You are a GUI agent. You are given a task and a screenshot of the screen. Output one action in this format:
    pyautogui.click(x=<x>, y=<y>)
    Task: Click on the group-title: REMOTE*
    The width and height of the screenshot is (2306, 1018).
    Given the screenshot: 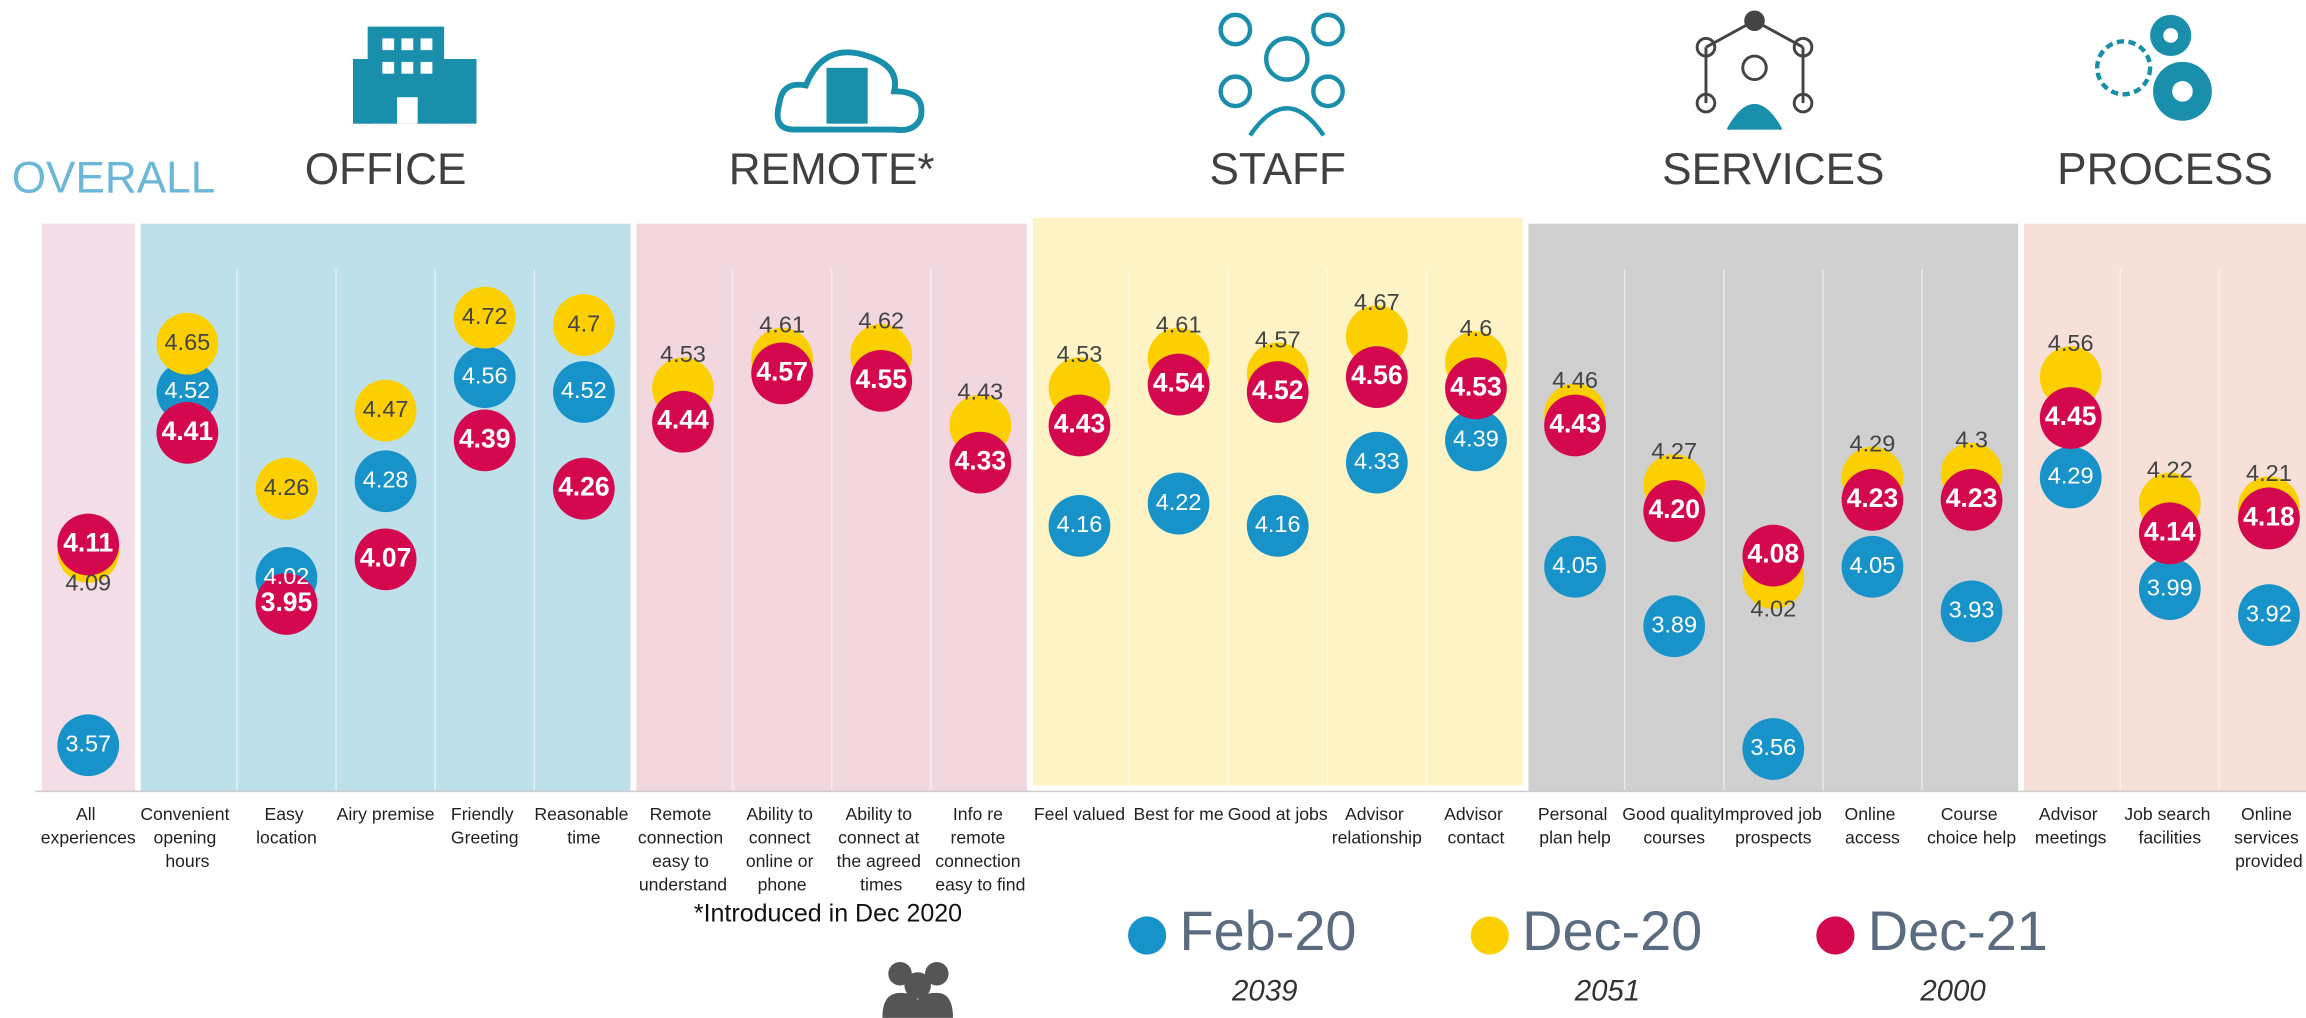 What is the action you would take?
    pyautogui.click(x=832, y=169)
    